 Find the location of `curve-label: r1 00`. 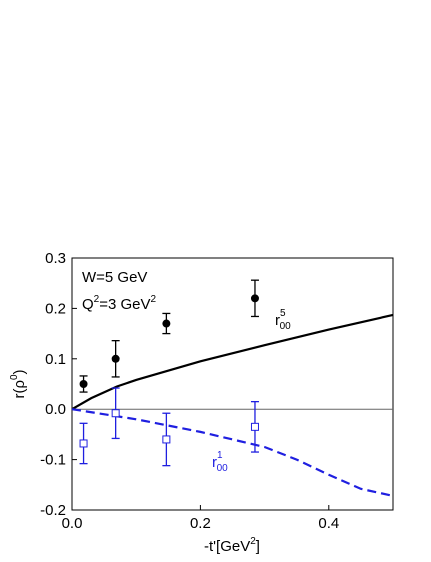

curve-label: r1 00 is located at coordinates (220, 462).